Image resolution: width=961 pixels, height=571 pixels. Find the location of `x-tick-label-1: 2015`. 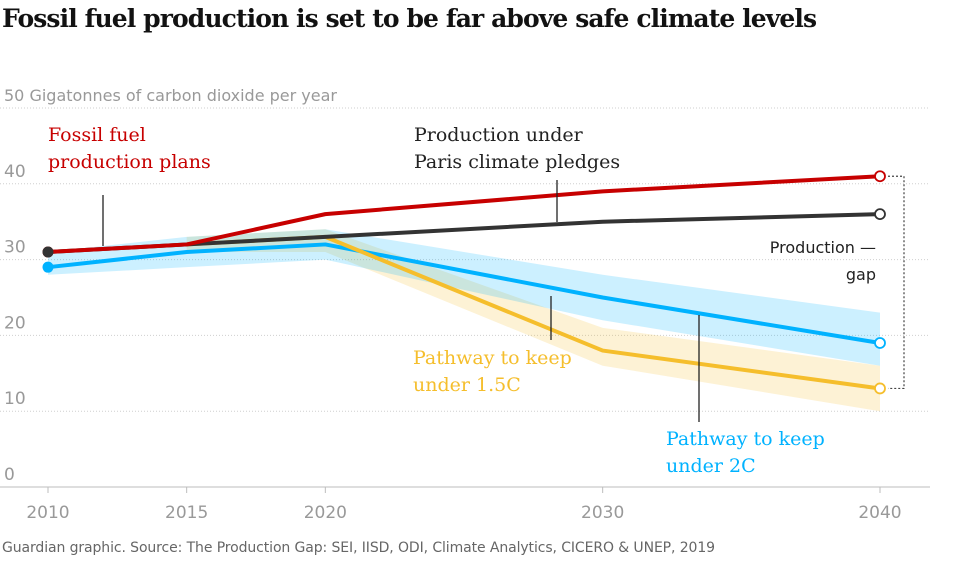

x-tick-label-1: 2015 is located at coordinates (186, 513).